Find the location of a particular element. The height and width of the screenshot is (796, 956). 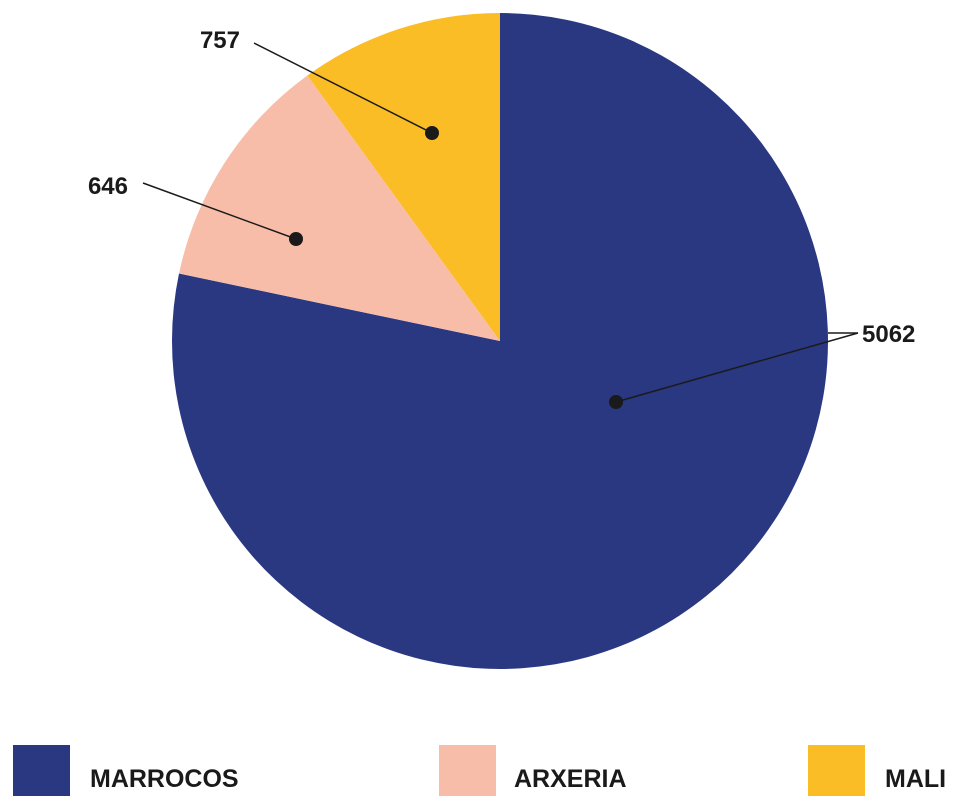

data-label-marrocos: 5062 is located at coordinates (888, 334).